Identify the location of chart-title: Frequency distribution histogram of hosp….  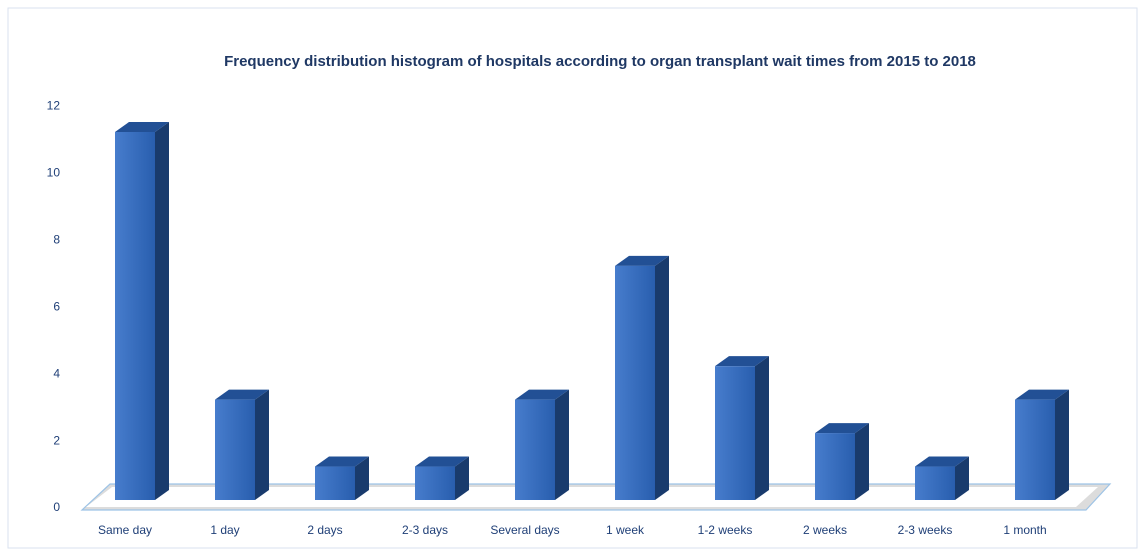
(600, 61).